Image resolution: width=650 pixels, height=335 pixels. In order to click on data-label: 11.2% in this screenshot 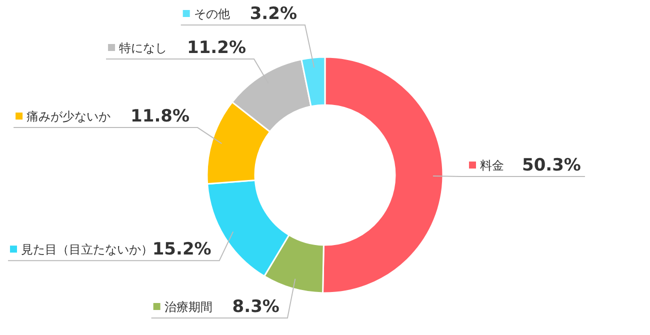, I will do `click(216, 48)`.